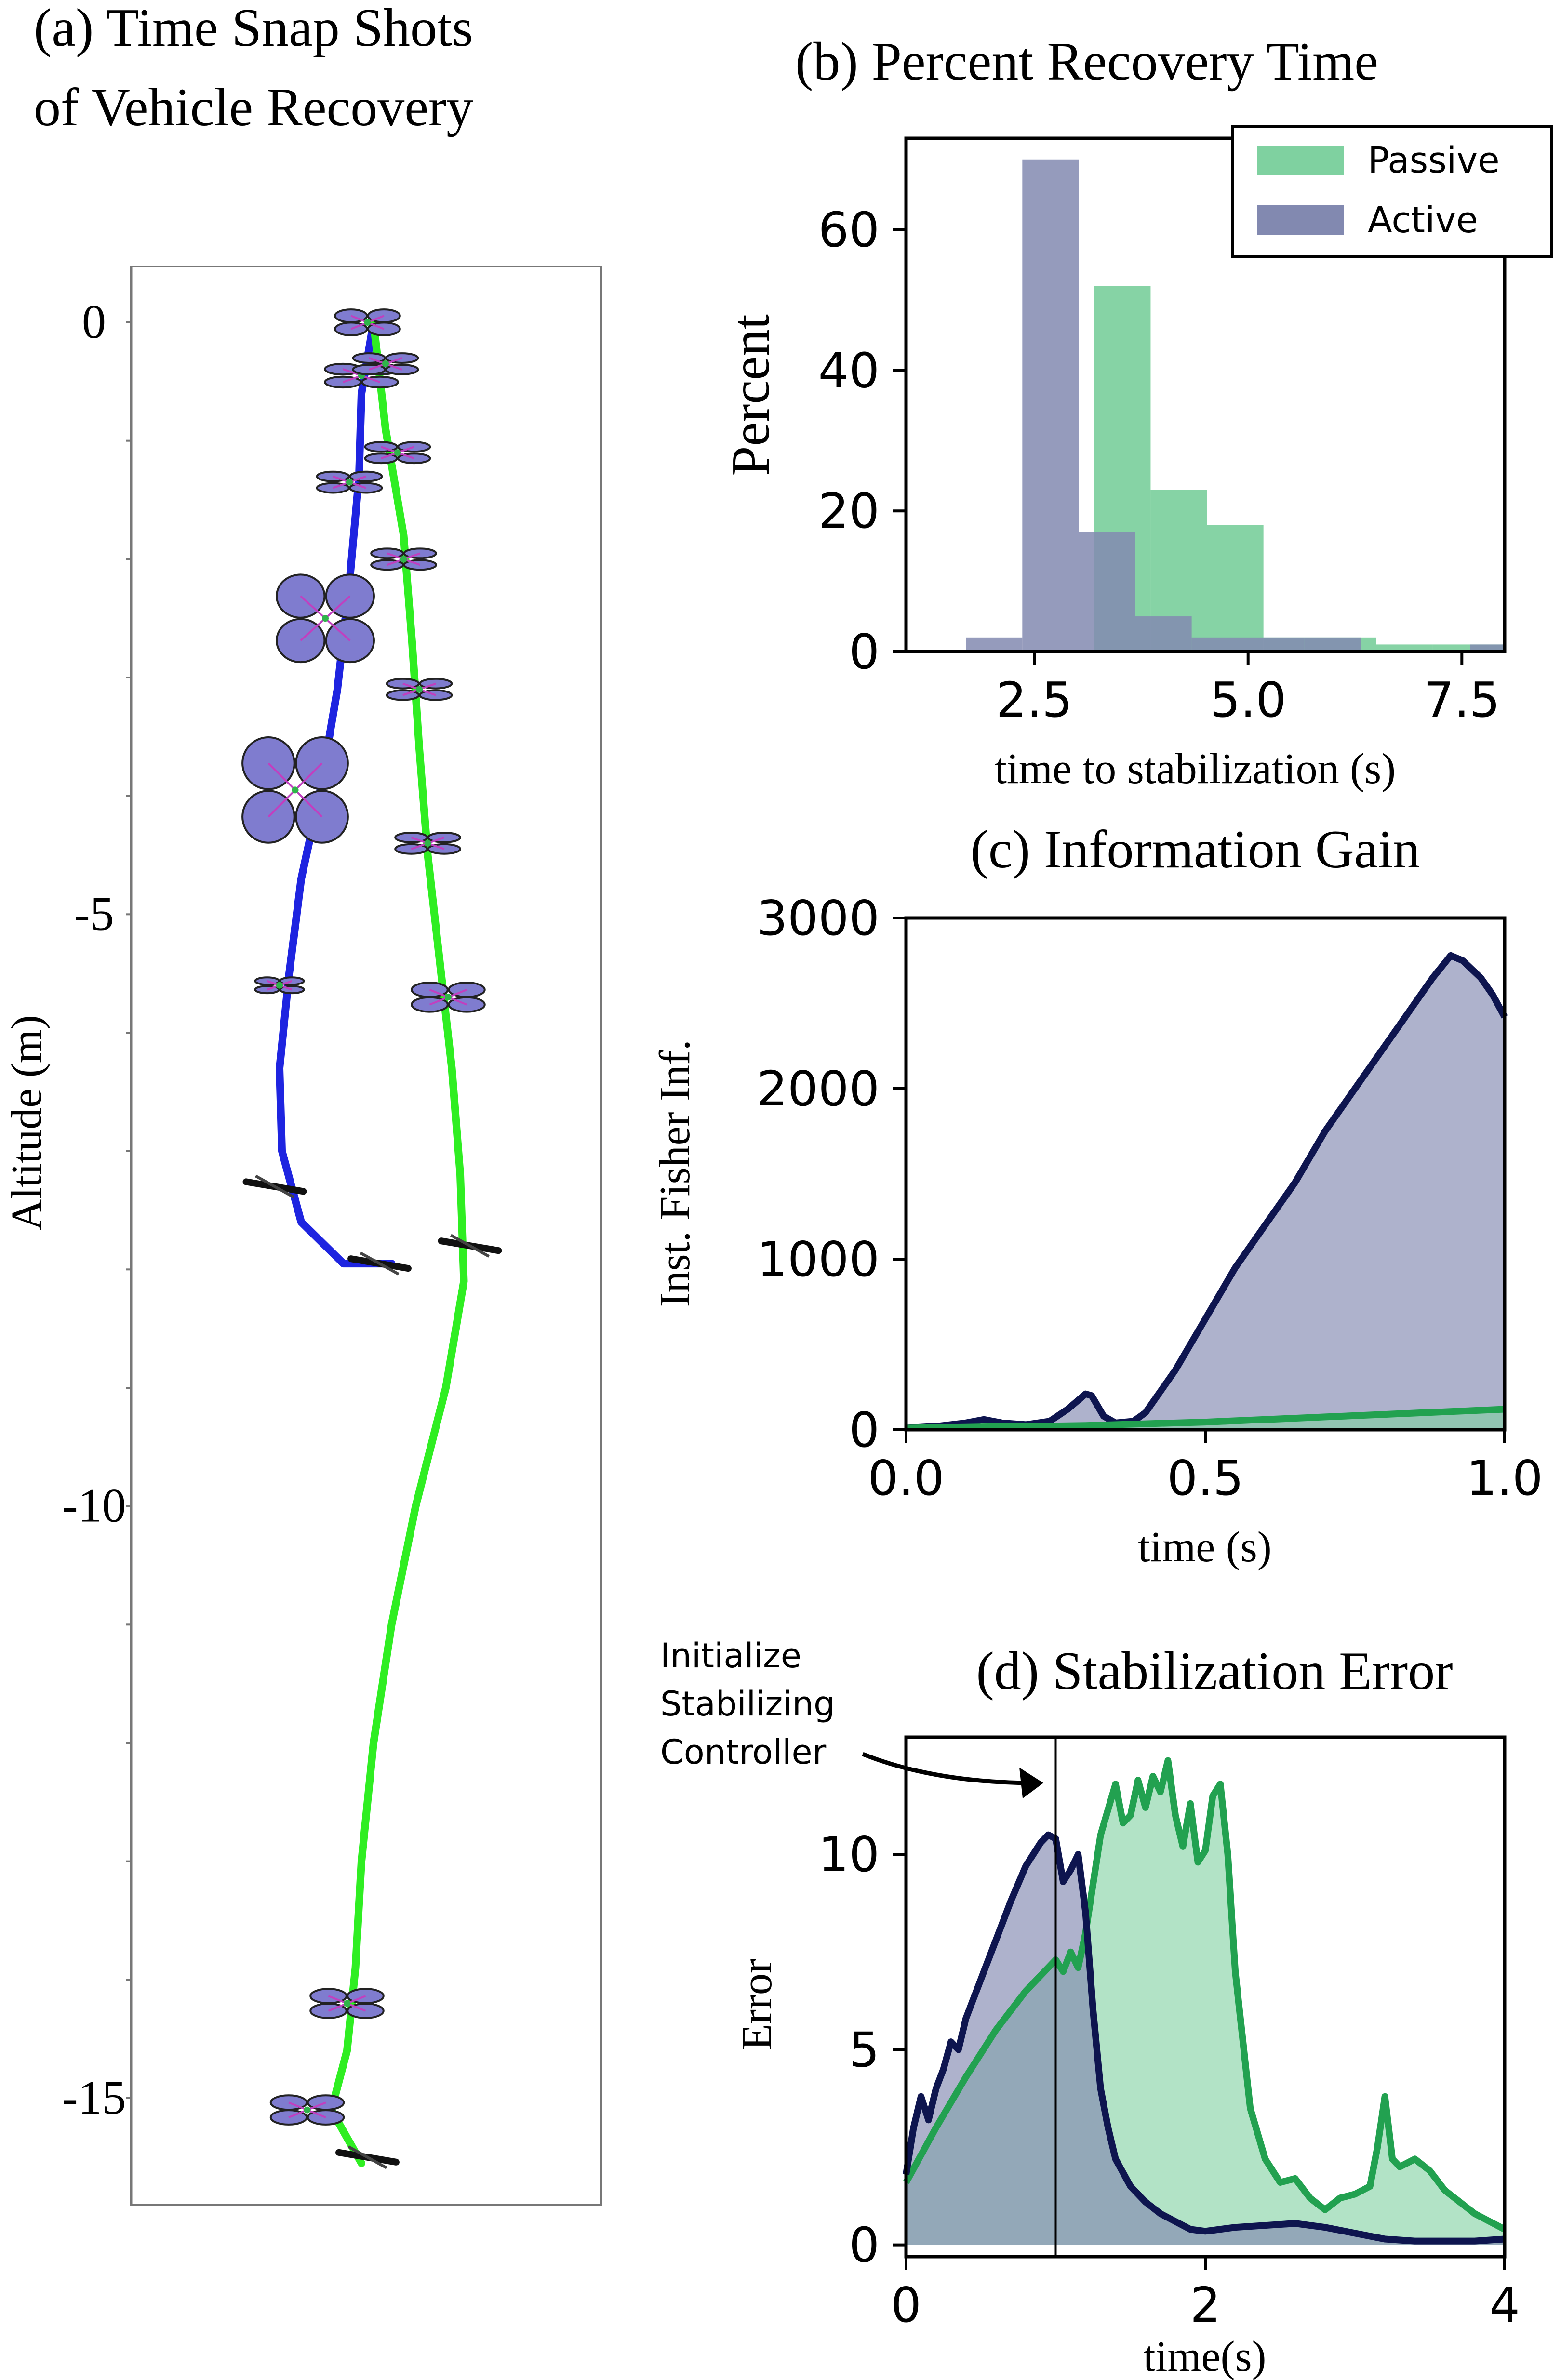 The image size is (1561, 2380). I want to click on panel-b-xtick-label: 7.5, so click(1462, 700).